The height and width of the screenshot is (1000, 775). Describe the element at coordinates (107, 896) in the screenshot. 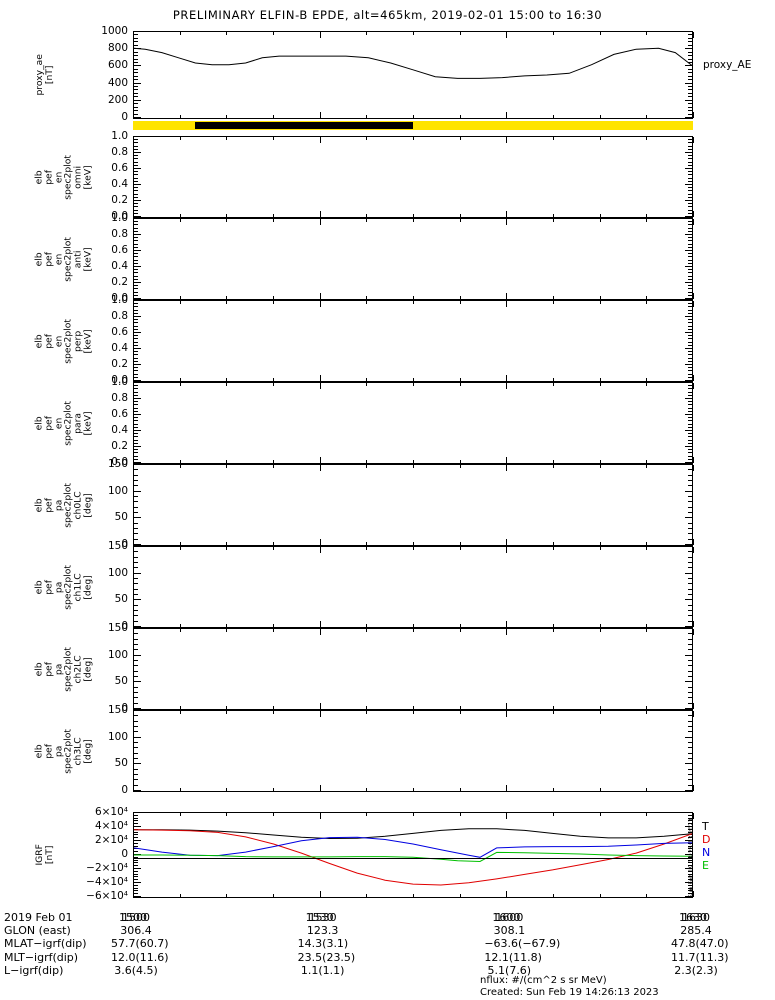

I see `ytick-label-igrf-6: −6×10⁴` at that location.